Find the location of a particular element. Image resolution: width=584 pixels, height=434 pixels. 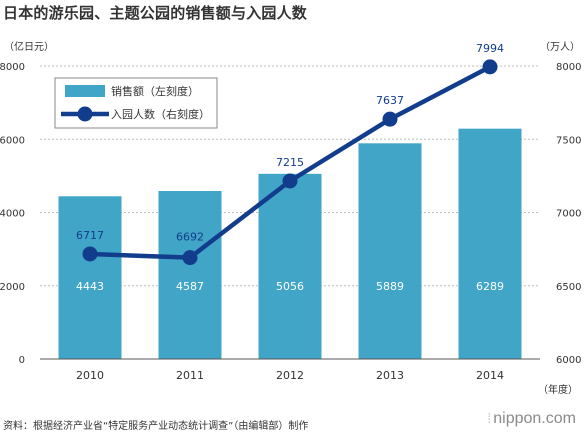

bar-value-label: 5056 is located at coordinates (290, 286).